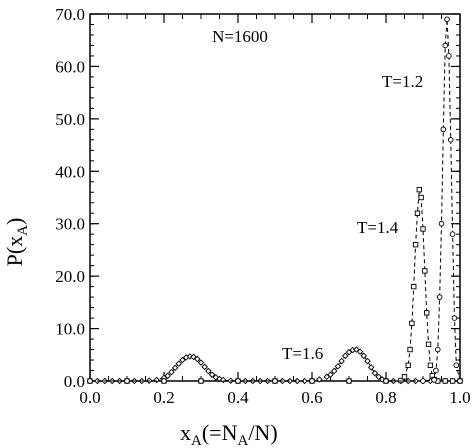 This screenshot has height=448, width=474. I want to click on x-axis-title: xA(=NA/N), so click(229, 434).